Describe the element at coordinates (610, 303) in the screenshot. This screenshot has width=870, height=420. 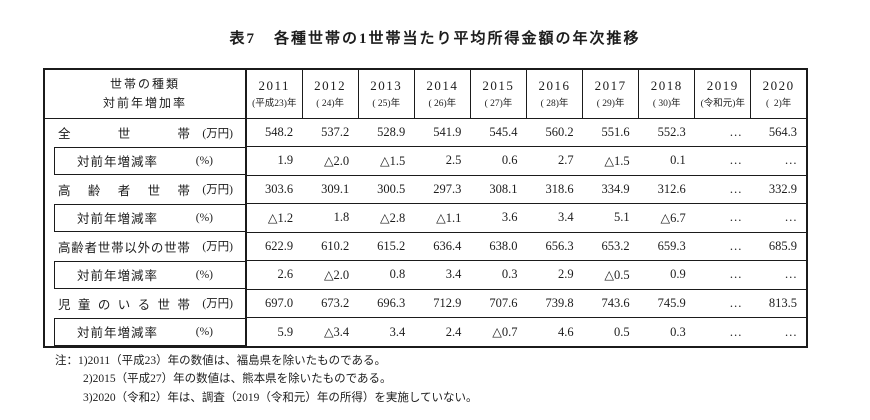
I see `income-cell: 743.6` at that location.